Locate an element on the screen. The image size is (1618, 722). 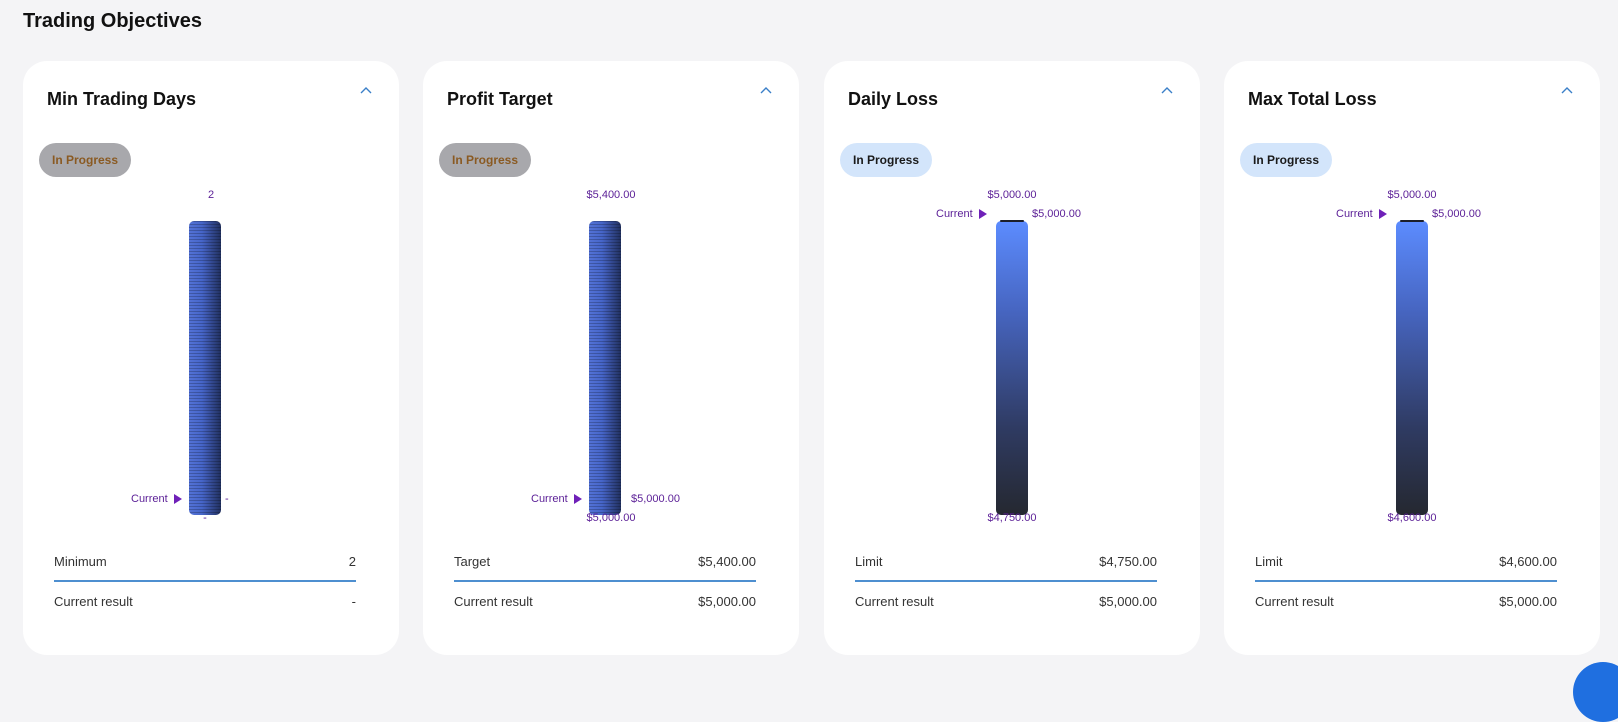
row-label: Target is located at coordinates (472, 561).